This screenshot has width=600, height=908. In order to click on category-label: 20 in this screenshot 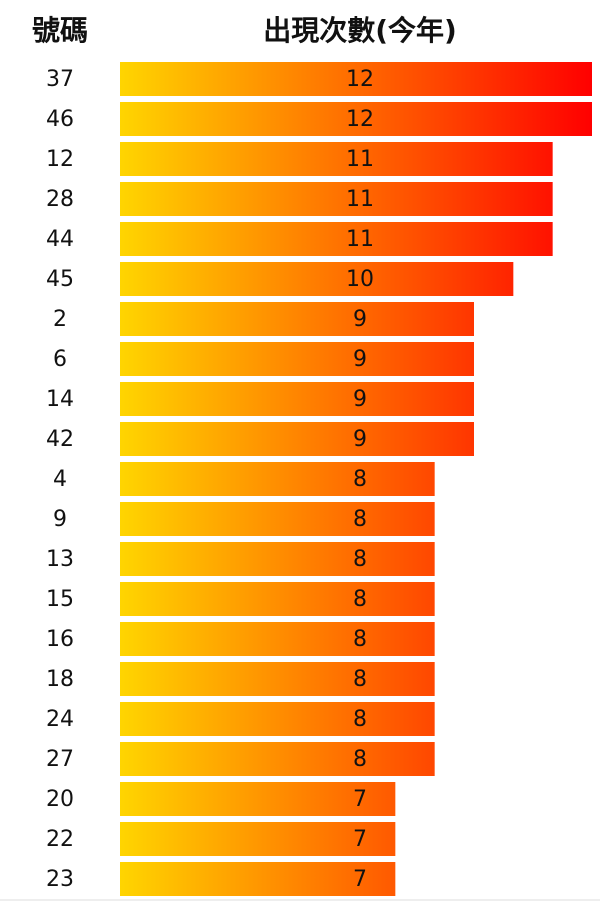, I will do `click(60, 799)`.